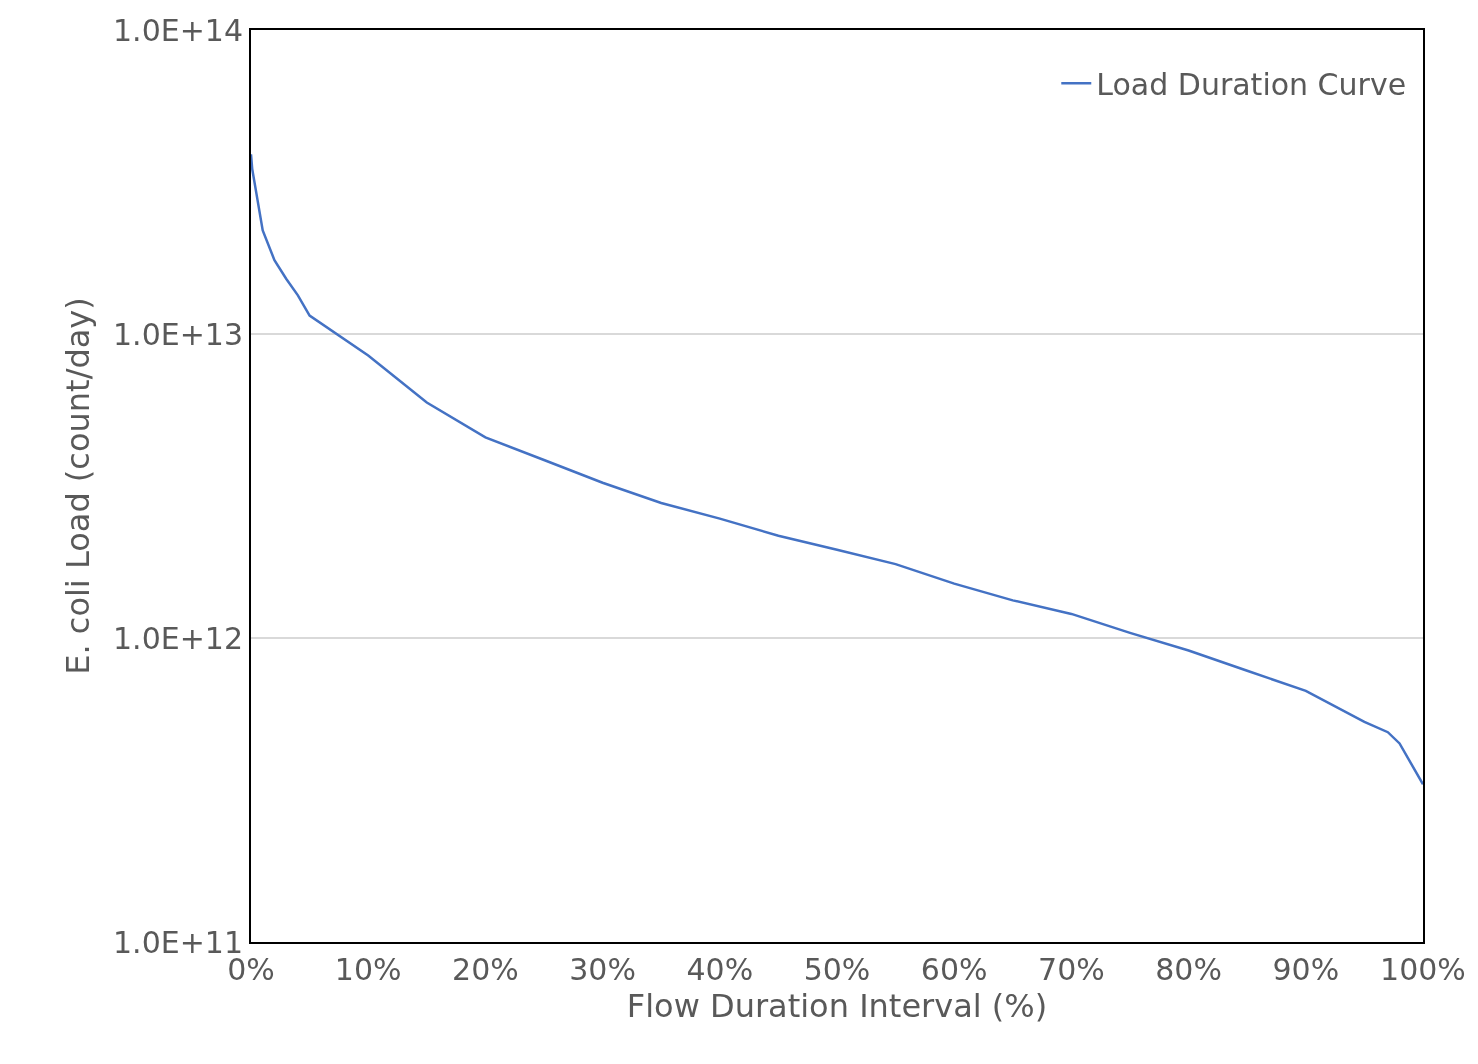 The width and height of the screenshot is (1478, 1064). I want to click on x-tick-label: 10%, so click(368, 969).